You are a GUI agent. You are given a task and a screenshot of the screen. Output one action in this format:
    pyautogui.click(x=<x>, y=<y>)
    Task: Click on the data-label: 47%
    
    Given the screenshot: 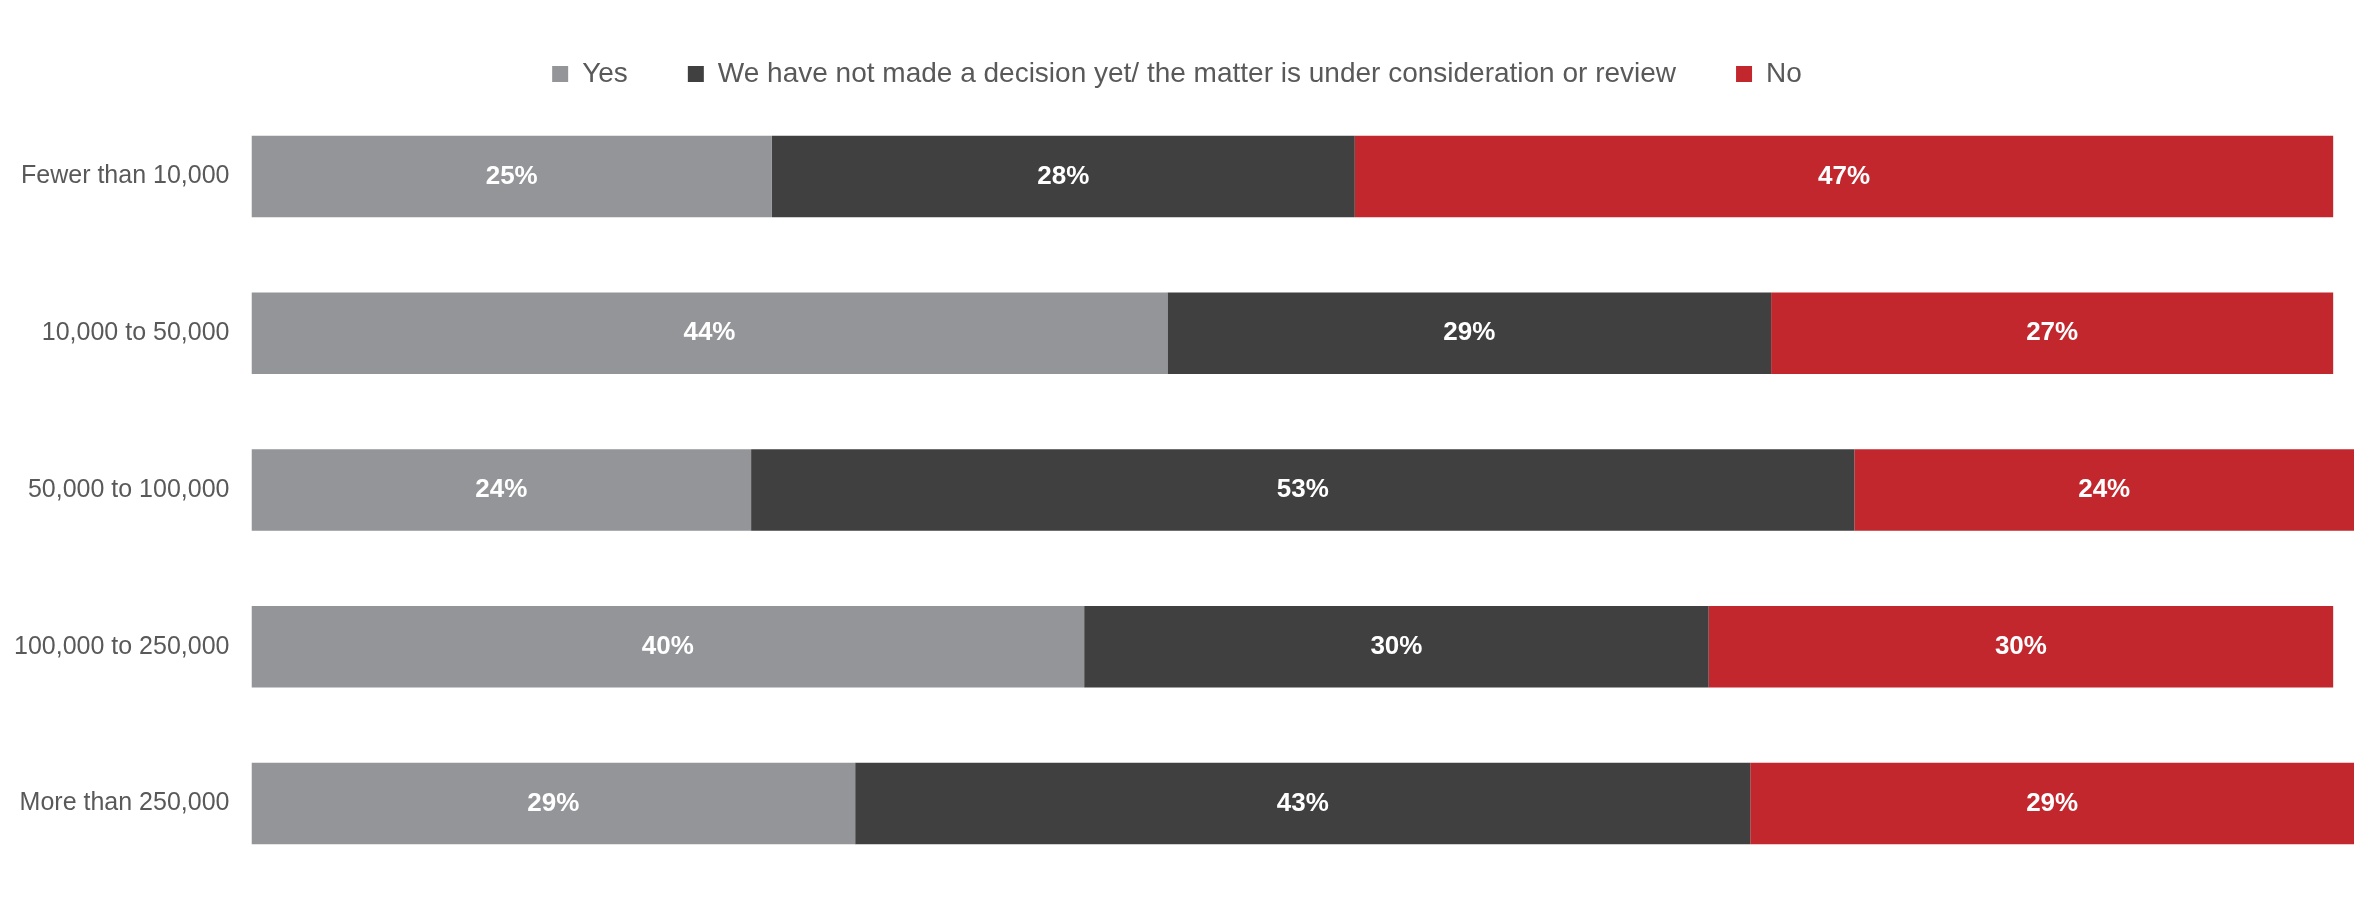 What is the action you would take?
    pyautogui.click(x=1844, y=174)
    